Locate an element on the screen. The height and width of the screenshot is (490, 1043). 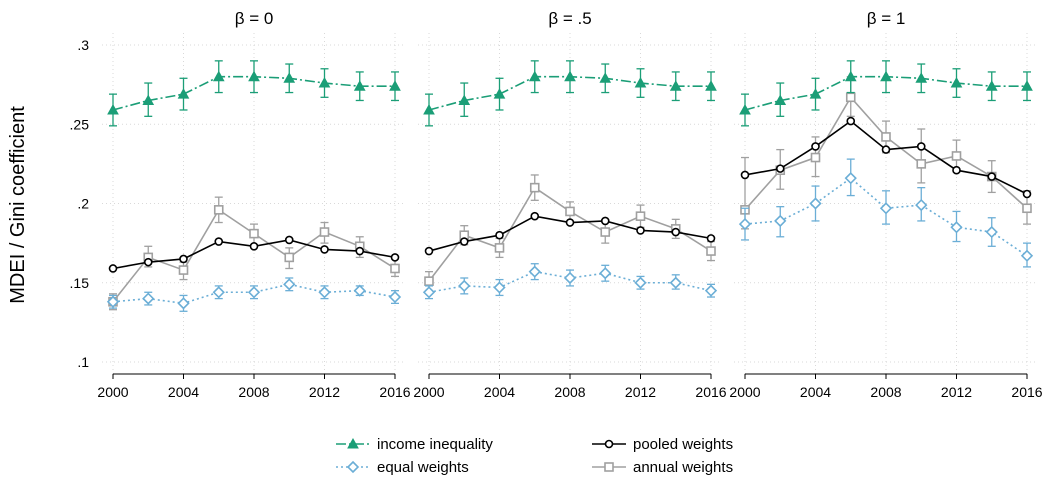
y-tick-label: .15 is located at coordinates (80, 283).